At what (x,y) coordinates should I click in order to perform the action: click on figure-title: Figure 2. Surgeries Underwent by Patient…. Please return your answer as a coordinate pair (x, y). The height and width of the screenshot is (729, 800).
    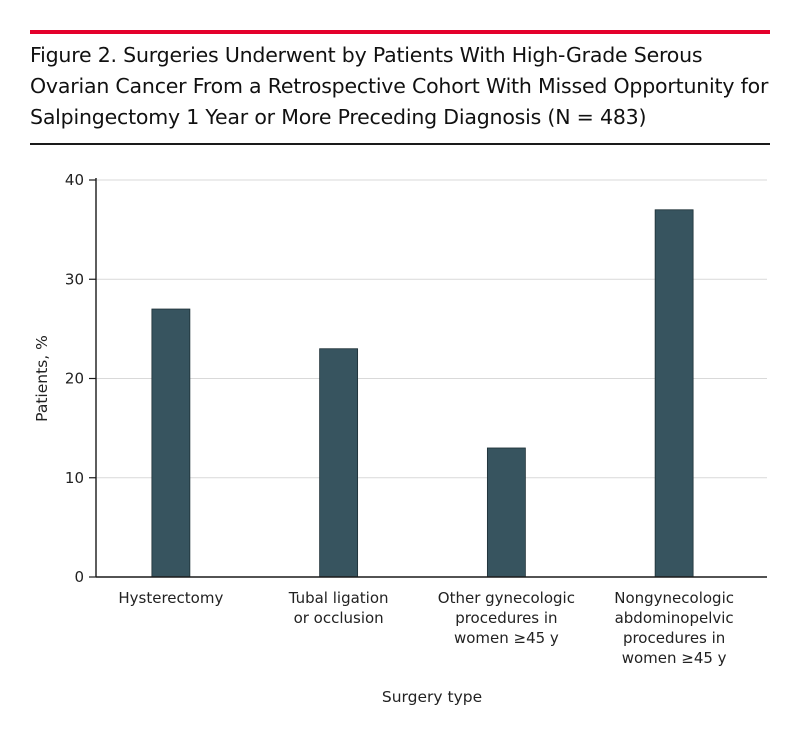
    Looking at the image, I should click on (399, 86).